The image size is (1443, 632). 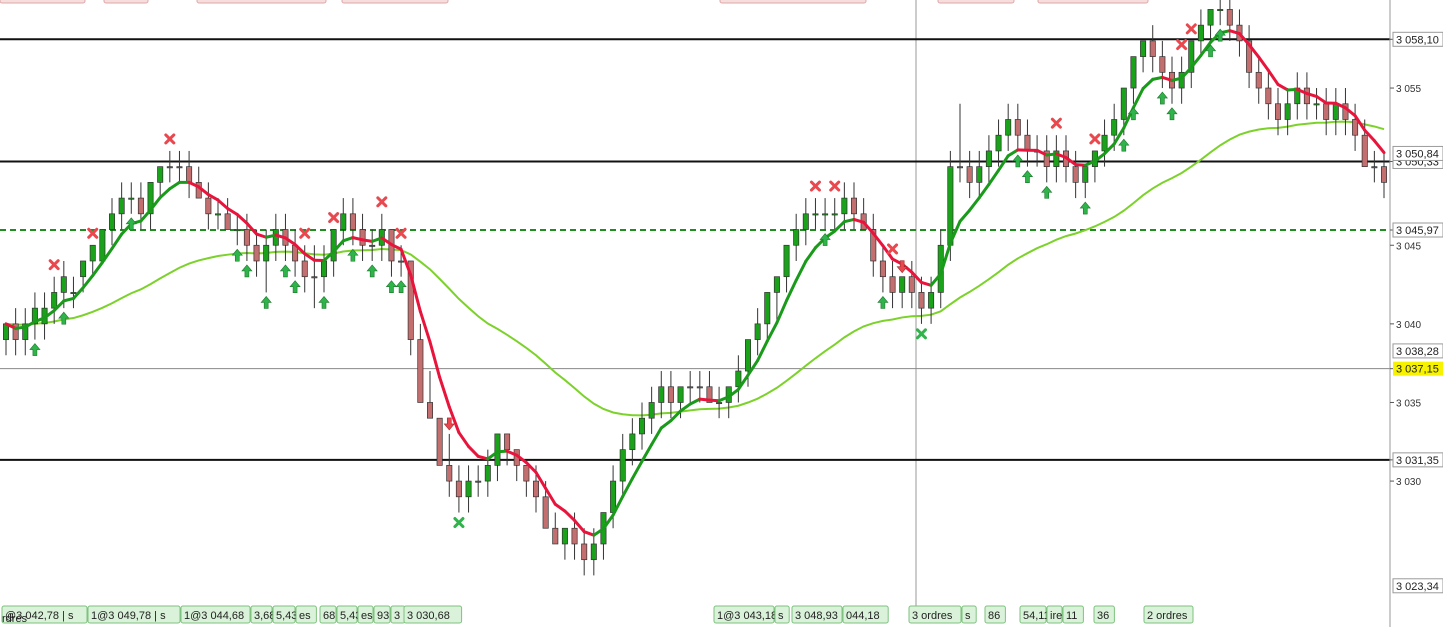 I want to click on order-chip: 1@3 044,68, so click(x=215, y=614).